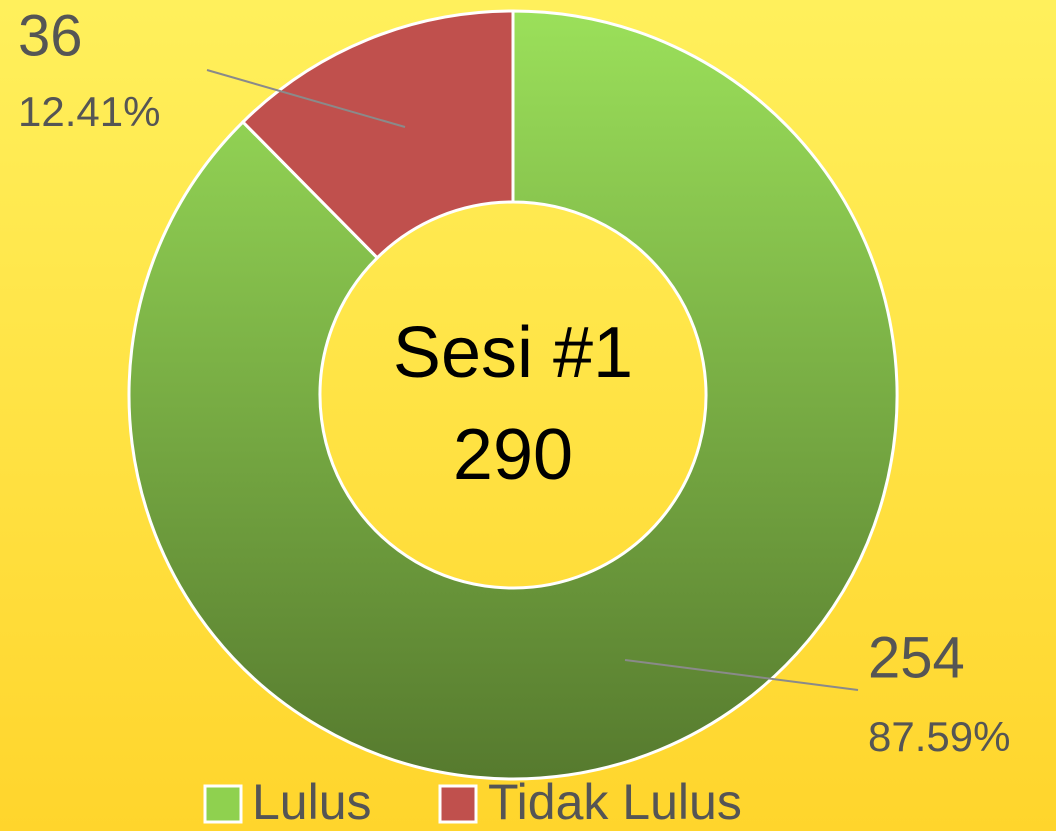 The width and height of the screenshot is (1056, 831). What do you see at coordinates (377, 134) in the screenshot?
I see `slice` at bounding box center [377, 134].